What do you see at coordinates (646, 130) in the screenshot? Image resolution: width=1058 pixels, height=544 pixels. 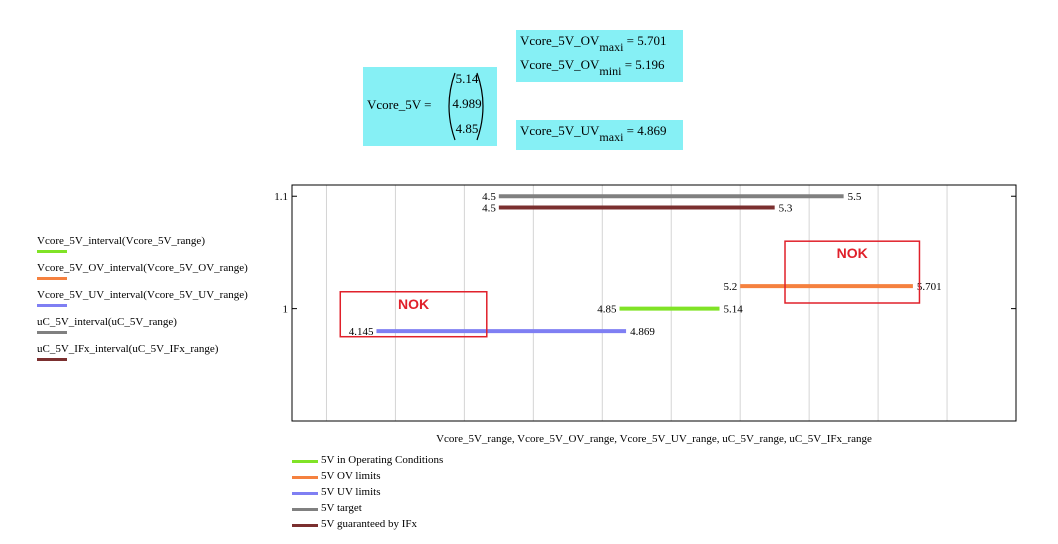 I see `uv-maxi-value: = 4.869` at bounding box center [646, 130].